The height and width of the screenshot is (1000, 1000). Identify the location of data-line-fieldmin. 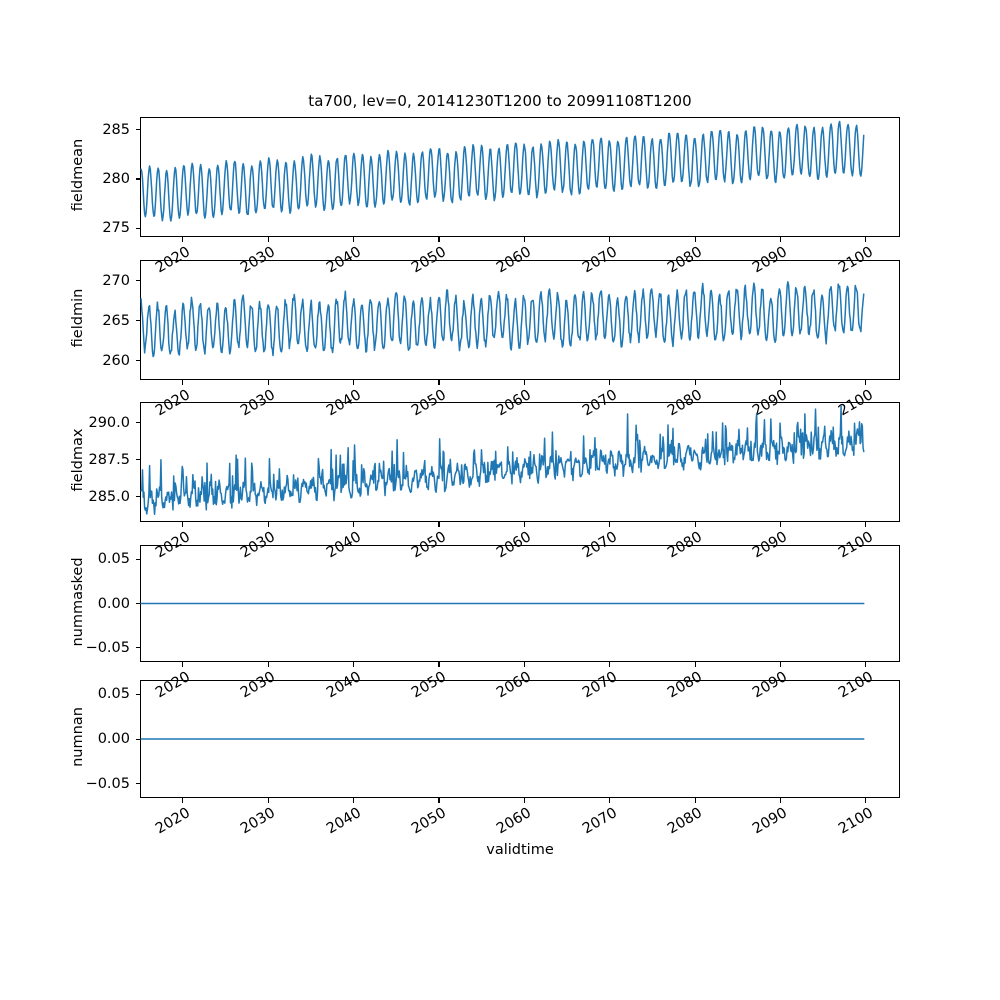
(520, 320).